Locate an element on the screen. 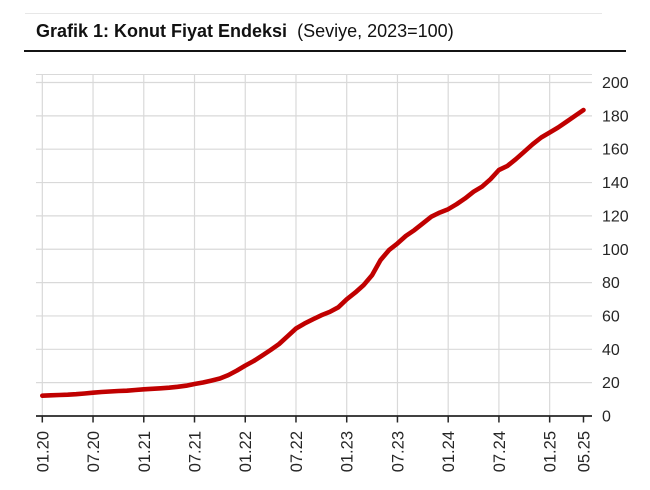 The image size is (650, 490). chart-title: Grafik 1: Konut Fiyat Endeksi is located at coordinates (162, 31).